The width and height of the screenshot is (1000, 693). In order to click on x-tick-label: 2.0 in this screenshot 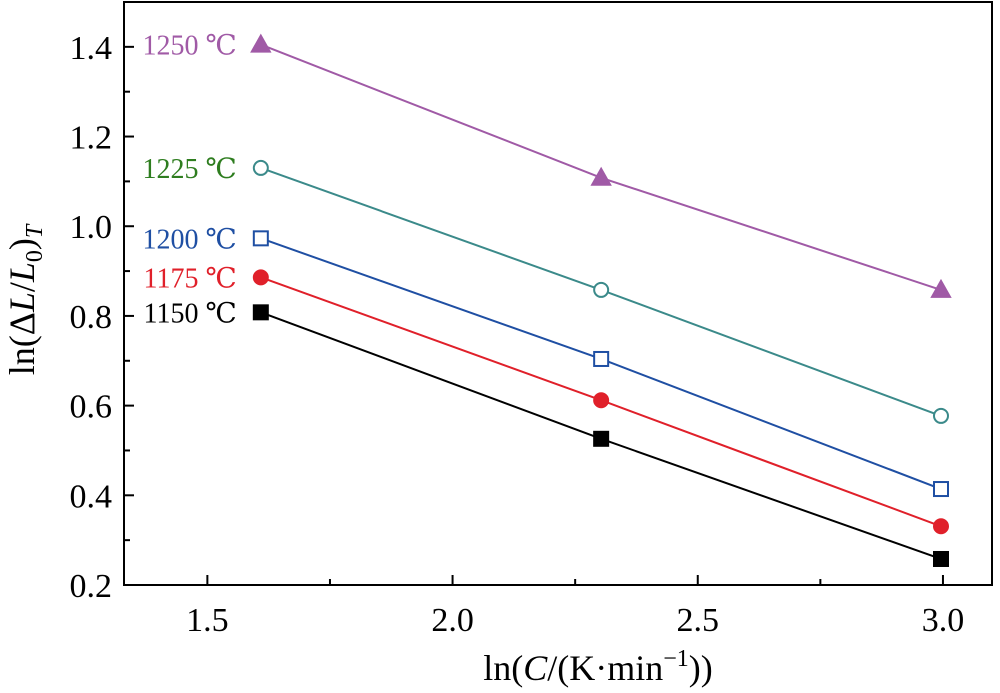, I will do `click(452, 620)`.